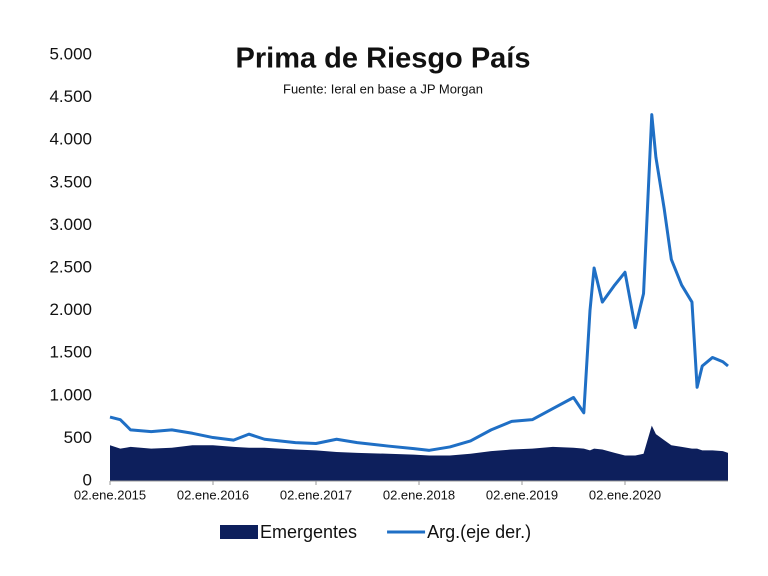 The image size is (768, 576). What do you see at coordinates (308, 532) in the screenshot?
I see `legend-label: Emergentes` at bounding box center [308, 532].